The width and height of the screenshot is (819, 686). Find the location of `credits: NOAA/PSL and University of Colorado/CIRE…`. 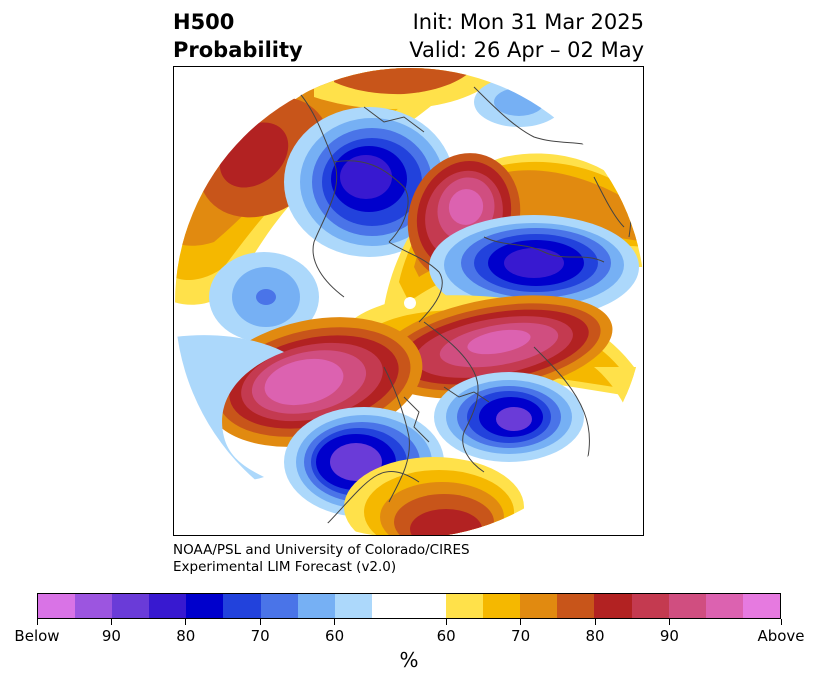

credits: NOAA/PSL and University of Colorado/CIRE… is located at coordinates (321, 559).